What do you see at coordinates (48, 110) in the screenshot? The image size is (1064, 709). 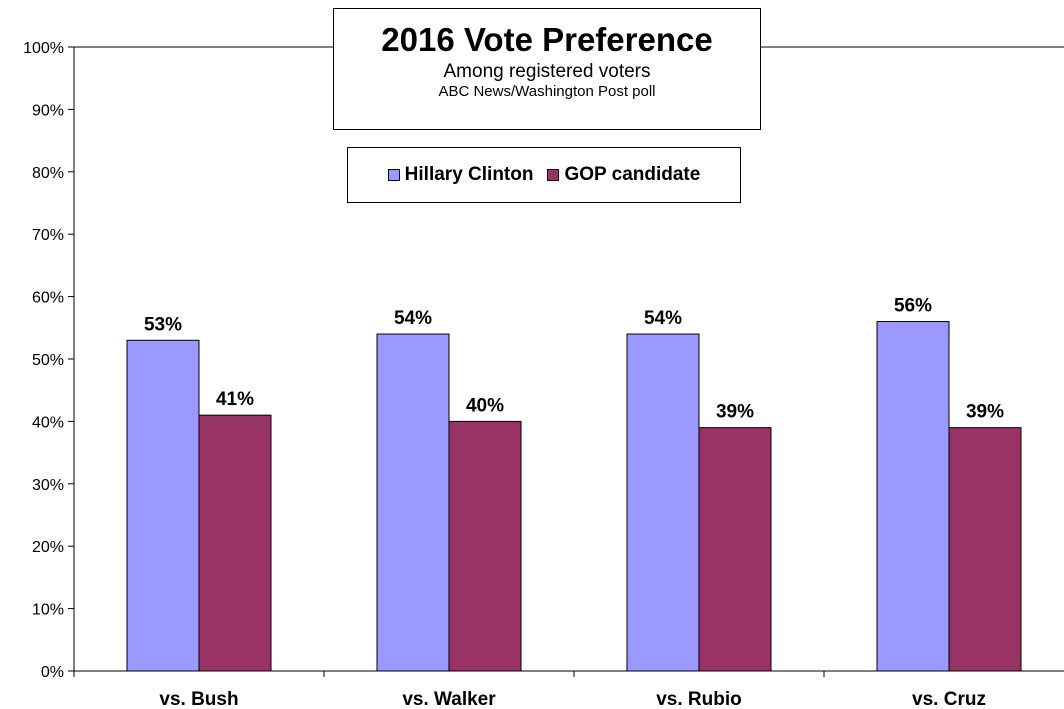 I see `y-tick-label: 90%` at bounding box center [48, 110].